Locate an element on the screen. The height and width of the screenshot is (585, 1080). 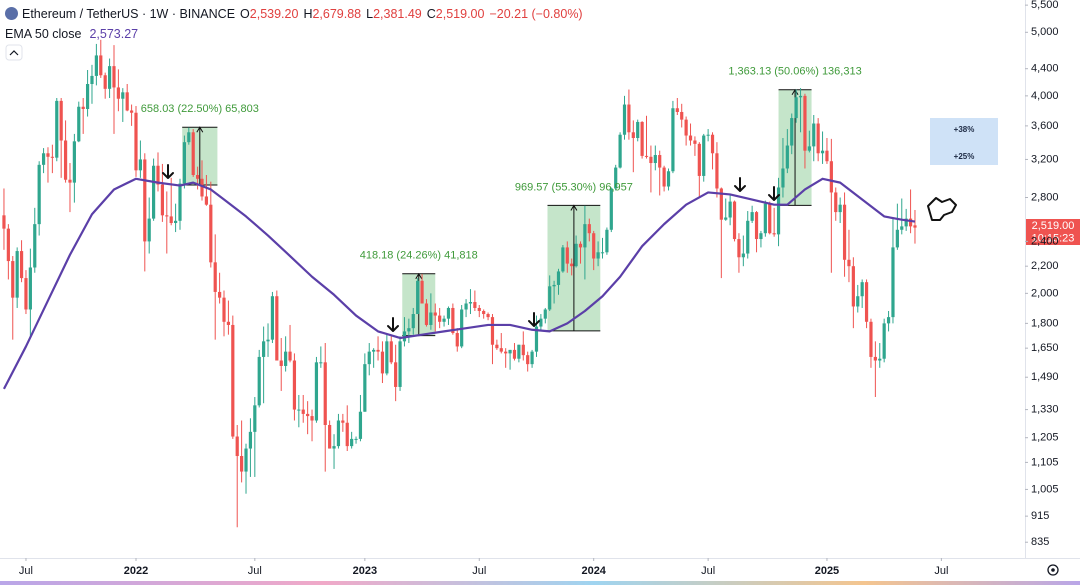
ohlc-key: O is located at coordinates (245, 14).